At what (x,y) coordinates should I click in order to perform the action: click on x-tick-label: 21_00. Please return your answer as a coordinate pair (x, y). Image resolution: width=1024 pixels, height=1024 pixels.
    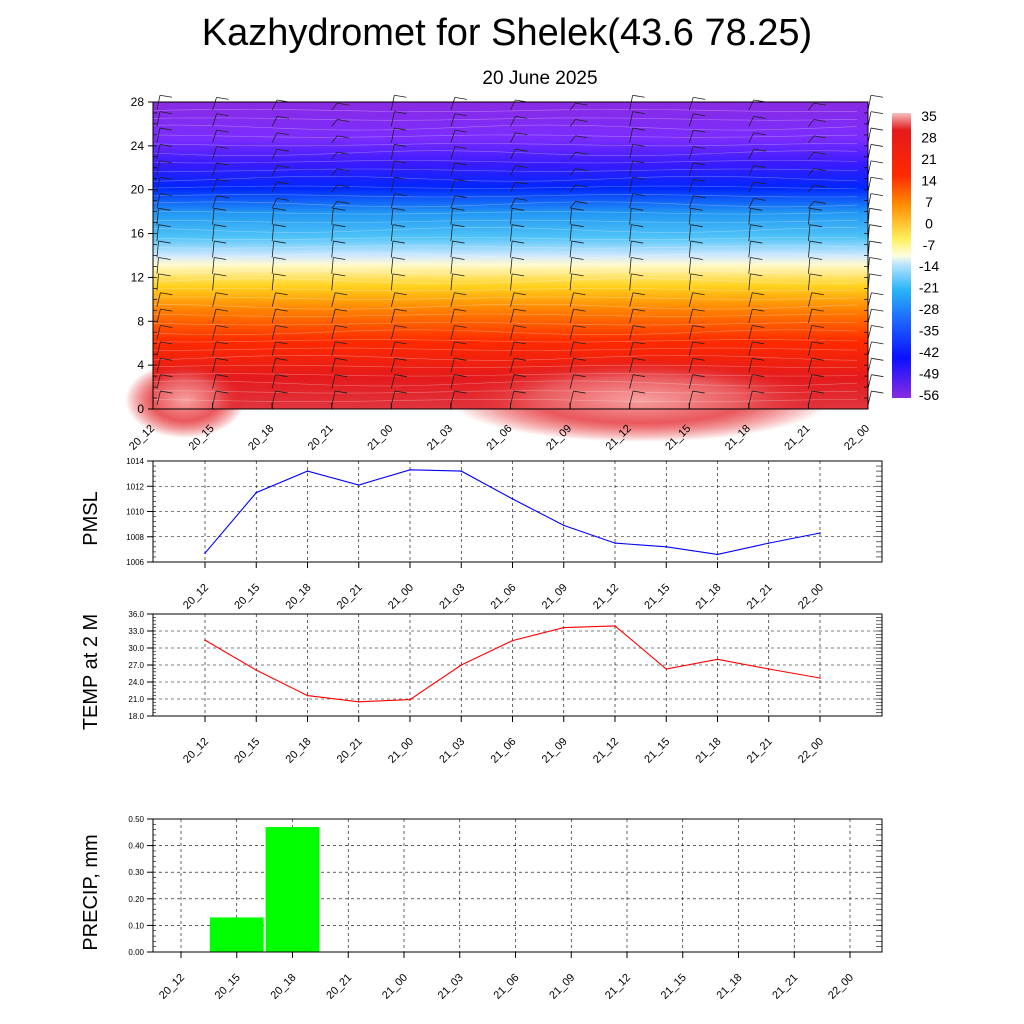
    Looking at the image, I should click on (380, 438).